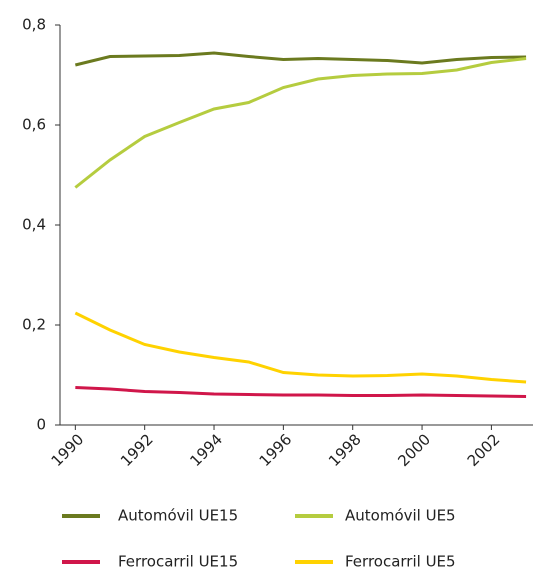 This screenshot has height=571, width=534. I want to click on y-tick-label: 0,8, so click(34, 25).